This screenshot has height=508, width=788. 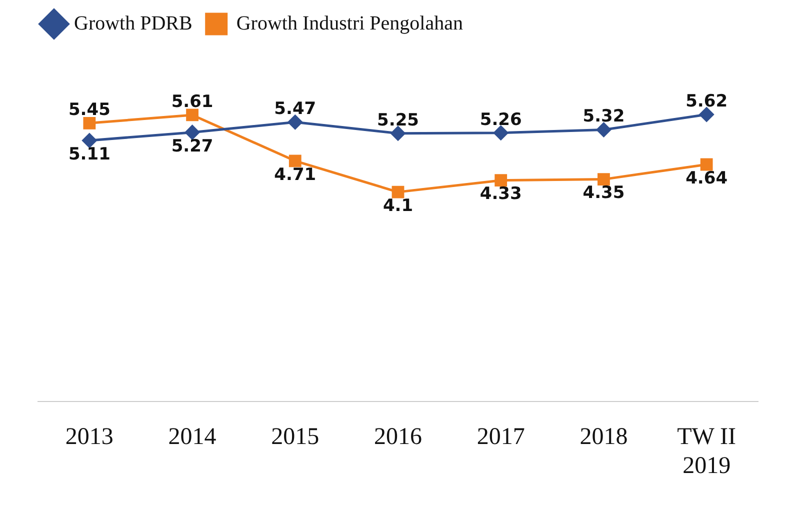 What do you see at coordinates (707, 178) in the screenshot?
I see `data-label: 4.64` at bounding box center [707, 178].